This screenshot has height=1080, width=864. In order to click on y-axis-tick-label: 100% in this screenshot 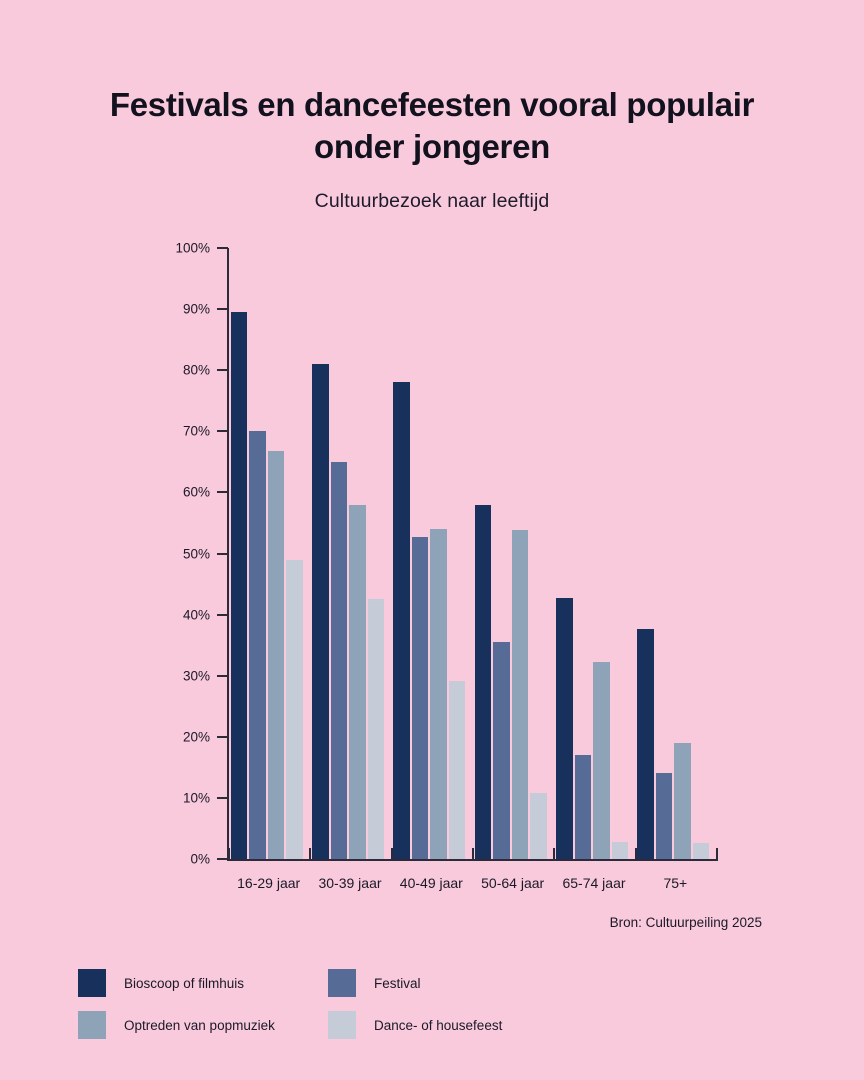, I will do `click(192, 248)`.